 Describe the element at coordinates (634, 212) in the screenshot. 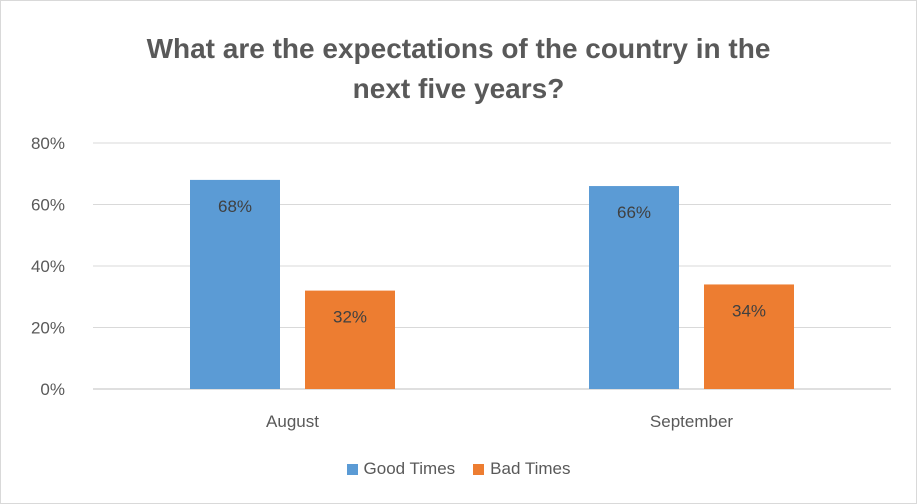

I see `data-label: 66%` at that location.